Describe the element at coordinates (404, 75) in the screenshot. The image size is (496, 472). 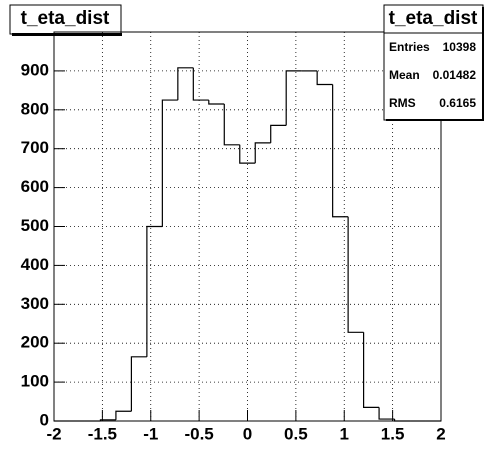
I see `stats-label: Mean` at that location.